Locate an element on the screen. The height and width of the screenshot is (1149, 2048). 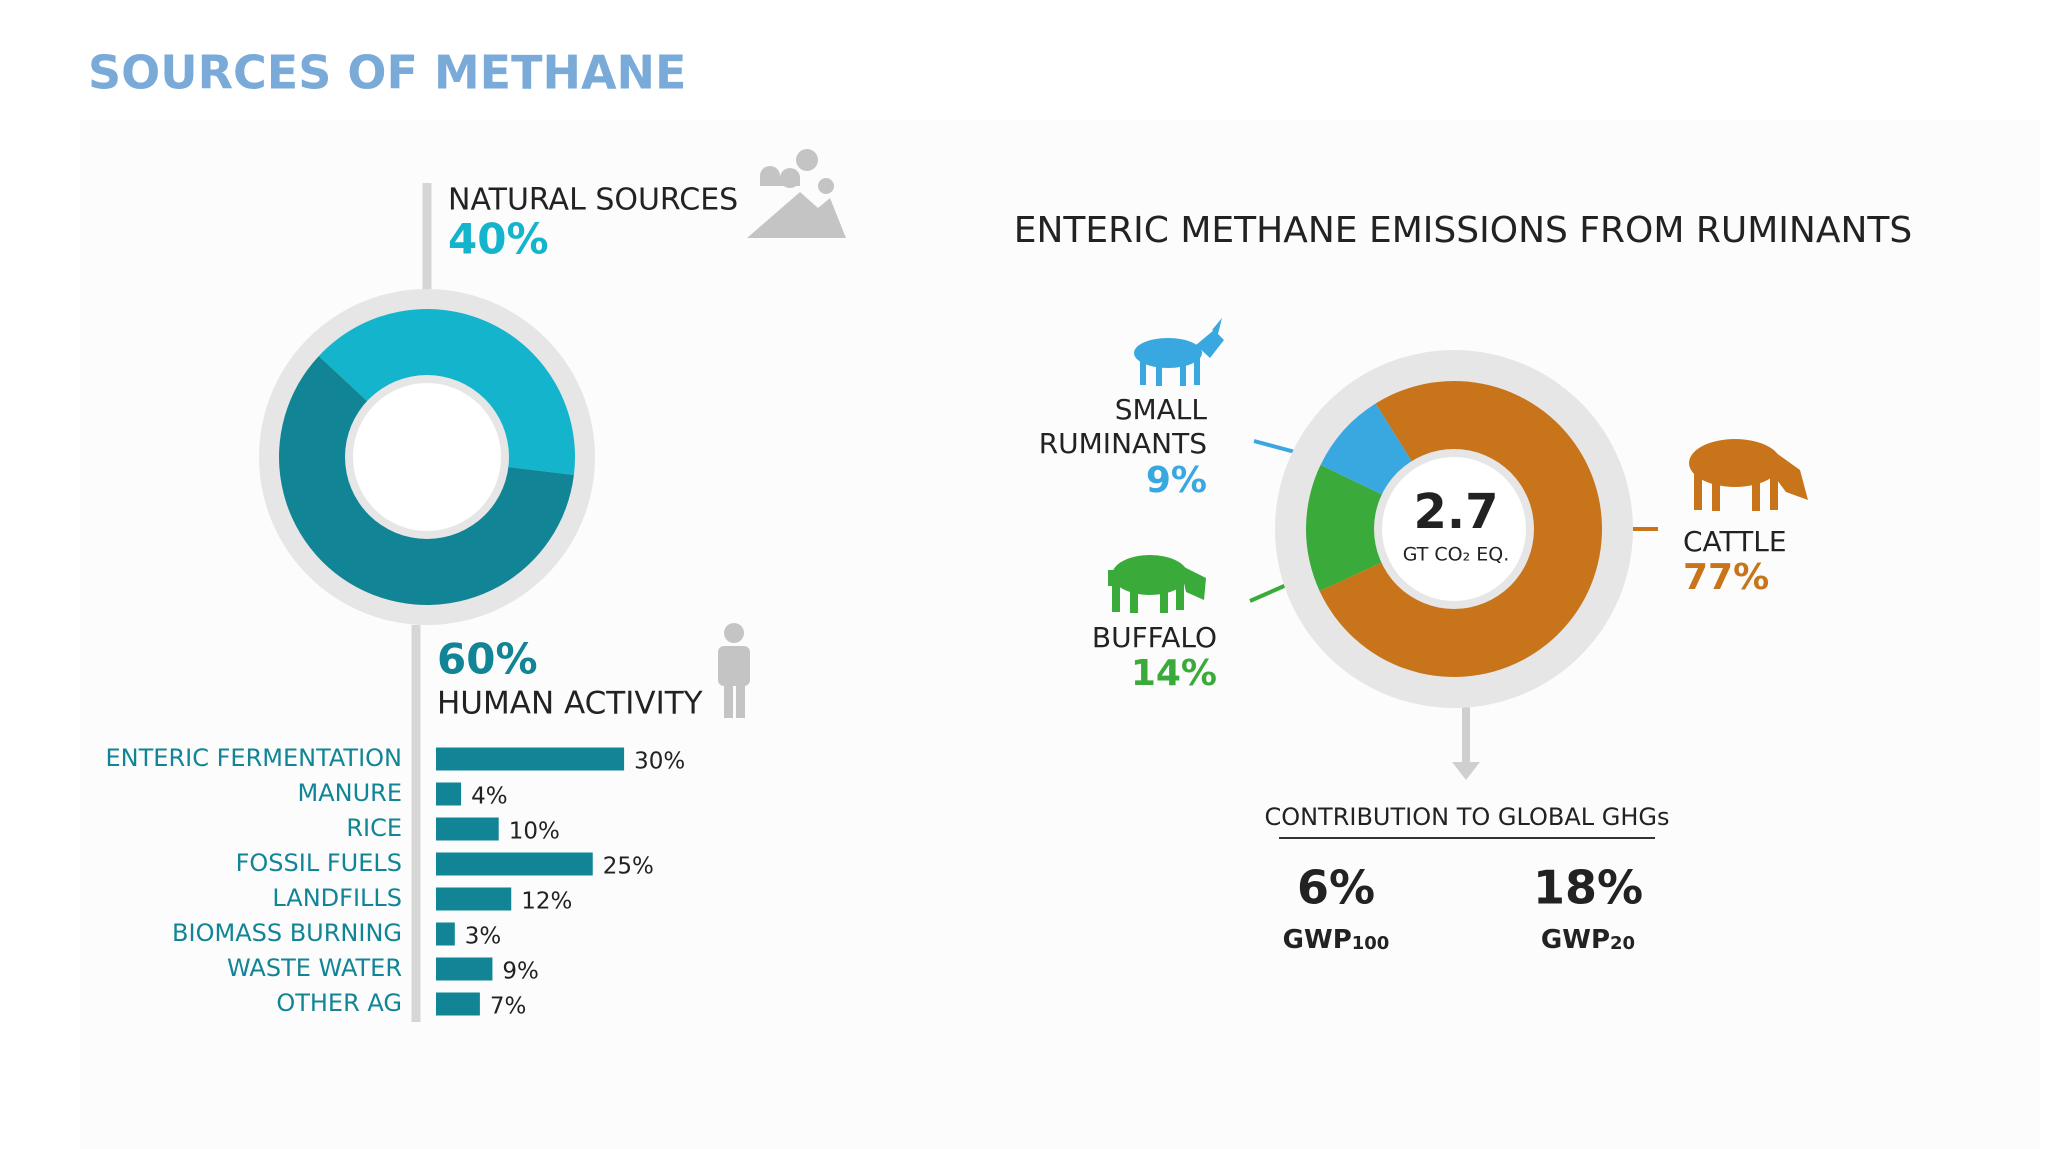
category-label: SMALL RUMINANTS is located at coordinates (1123, 426).